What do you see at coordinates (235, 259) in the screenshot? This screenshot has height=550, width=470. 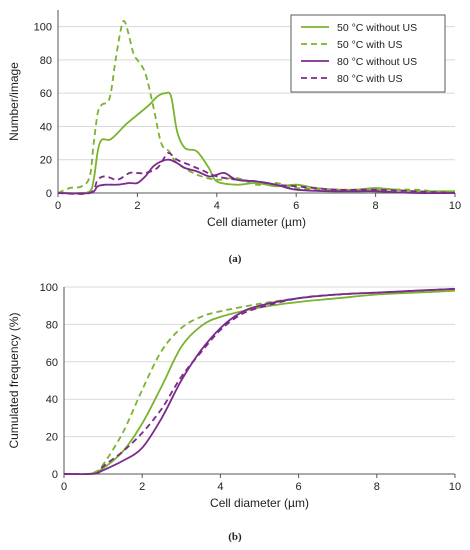 I see `panel-label-a: (a)` at bounding box center [235, 259].